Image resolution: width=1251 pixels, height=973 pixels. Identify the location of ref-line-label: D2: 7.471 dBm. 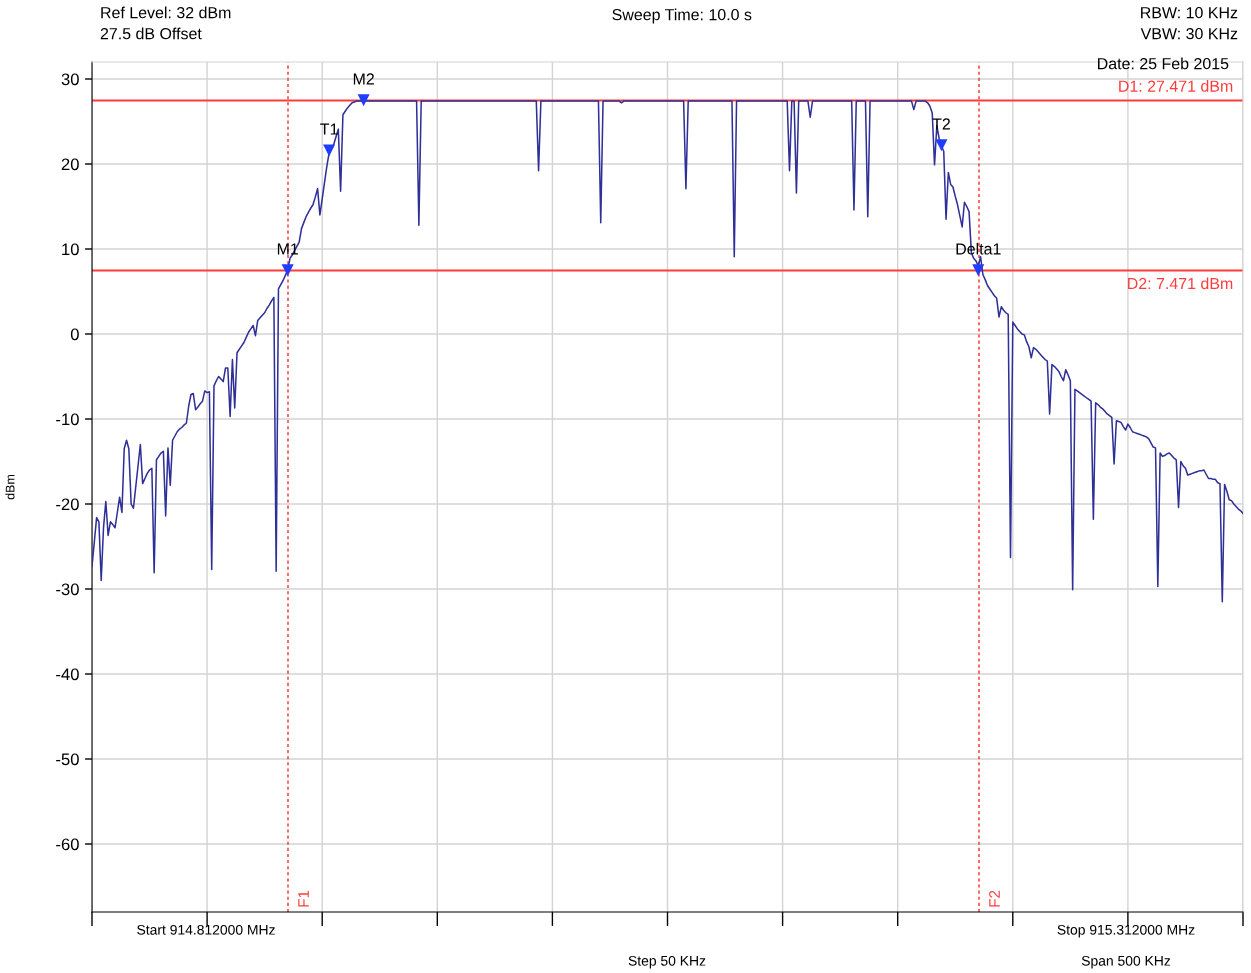
(1180, 283).